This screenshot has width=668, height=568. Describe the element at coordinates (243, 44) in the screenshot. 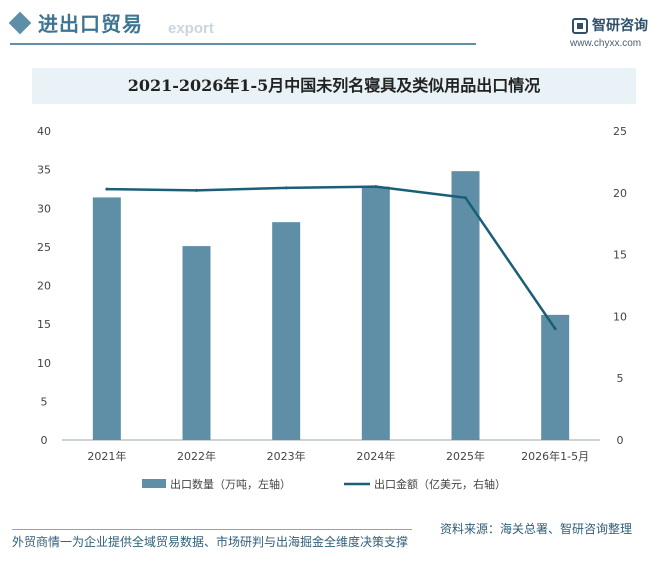

I see `header-divider` at that location.